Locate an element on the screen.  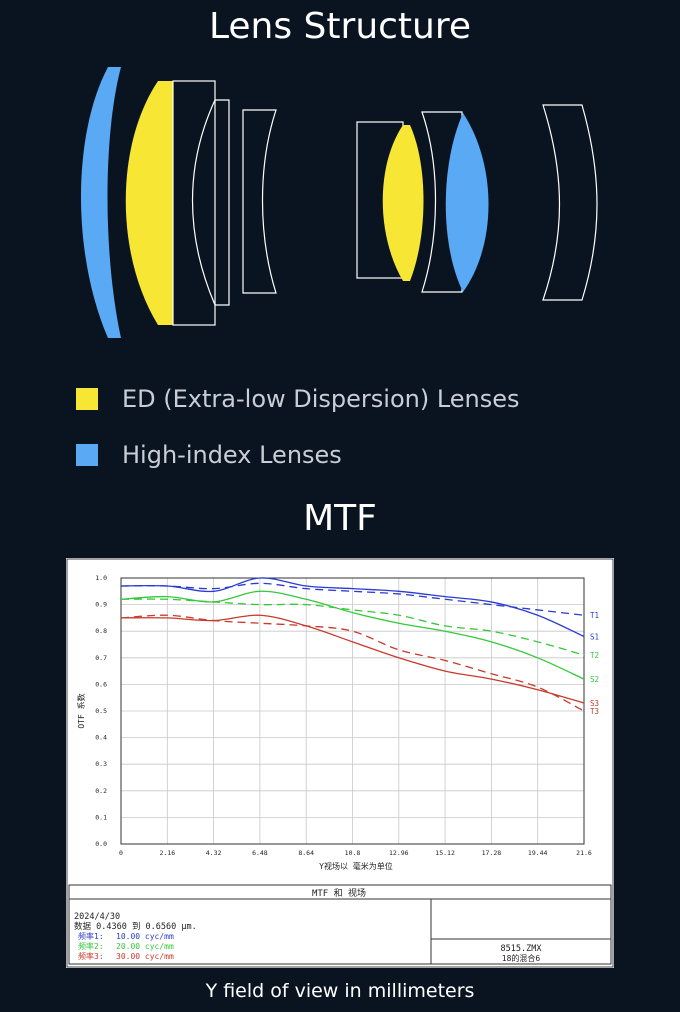
x-tick-label: 8.64 is located at coordinates (306, 853).